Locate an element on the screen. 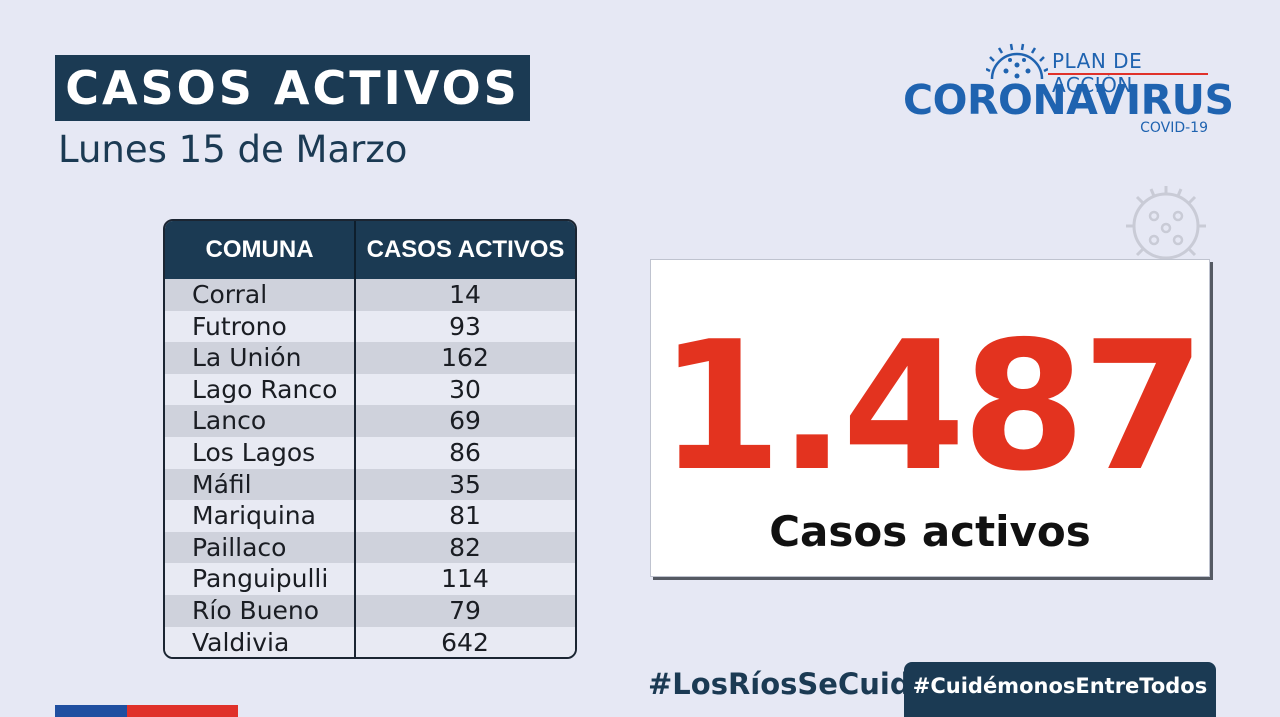 The height and width of the screenshot is (717, 1280). hashtag-badge: #CuidémonosEntreTodos is located at coordinates (1060, 689).